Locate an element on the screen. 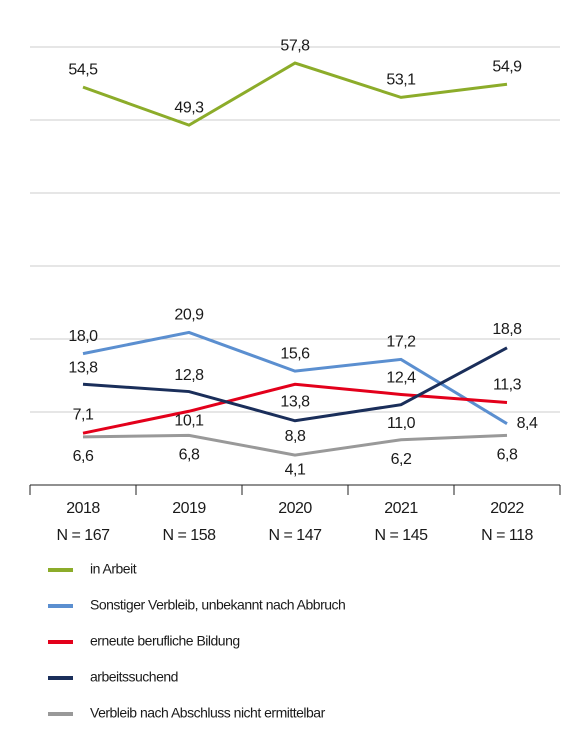 This screenshot has width=564, height=729. data-label: 11,0 is located at coordinates (401, 423).